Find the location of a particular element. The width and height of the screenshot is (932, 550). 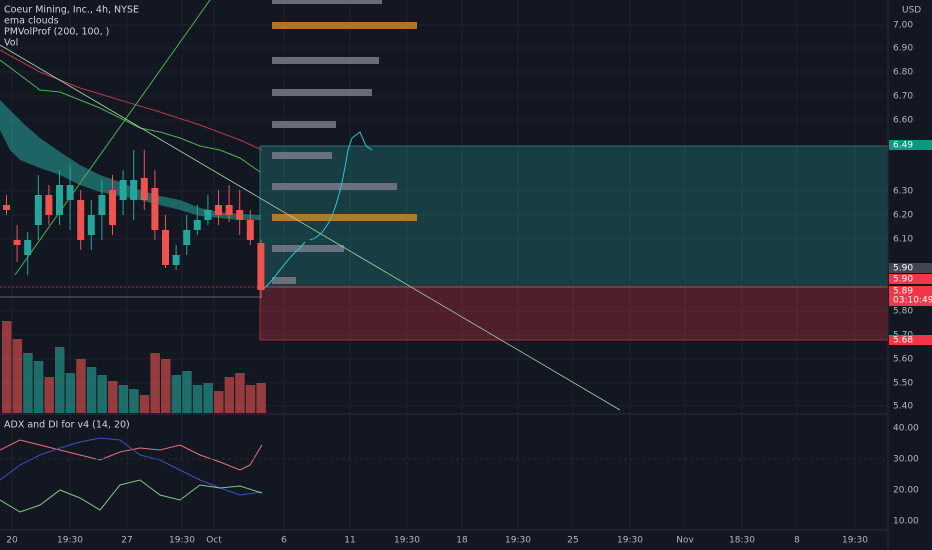

indicator: ema clouds is located at coordinates (31, 21).